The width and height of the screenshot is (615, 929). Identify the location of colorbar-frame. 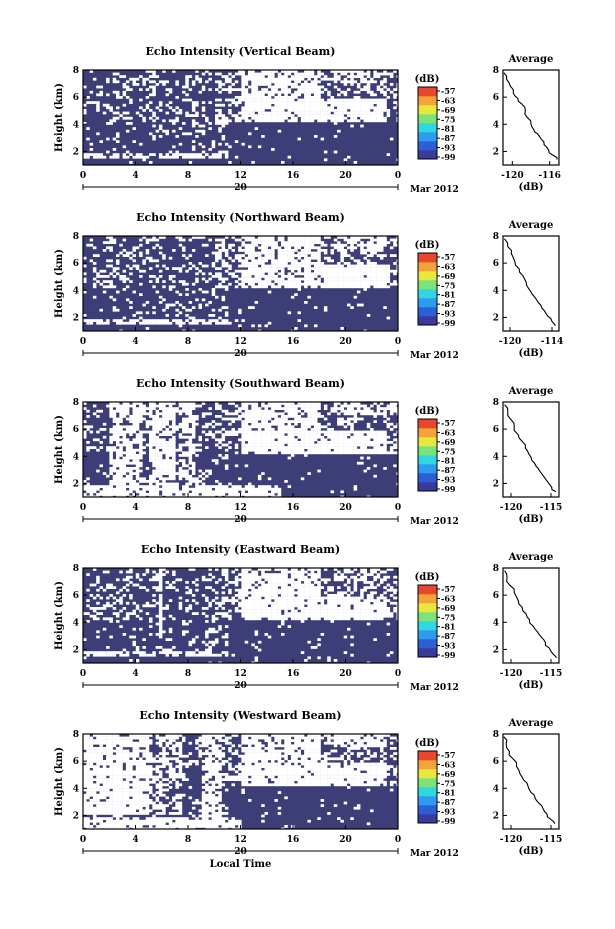
(427, 289).